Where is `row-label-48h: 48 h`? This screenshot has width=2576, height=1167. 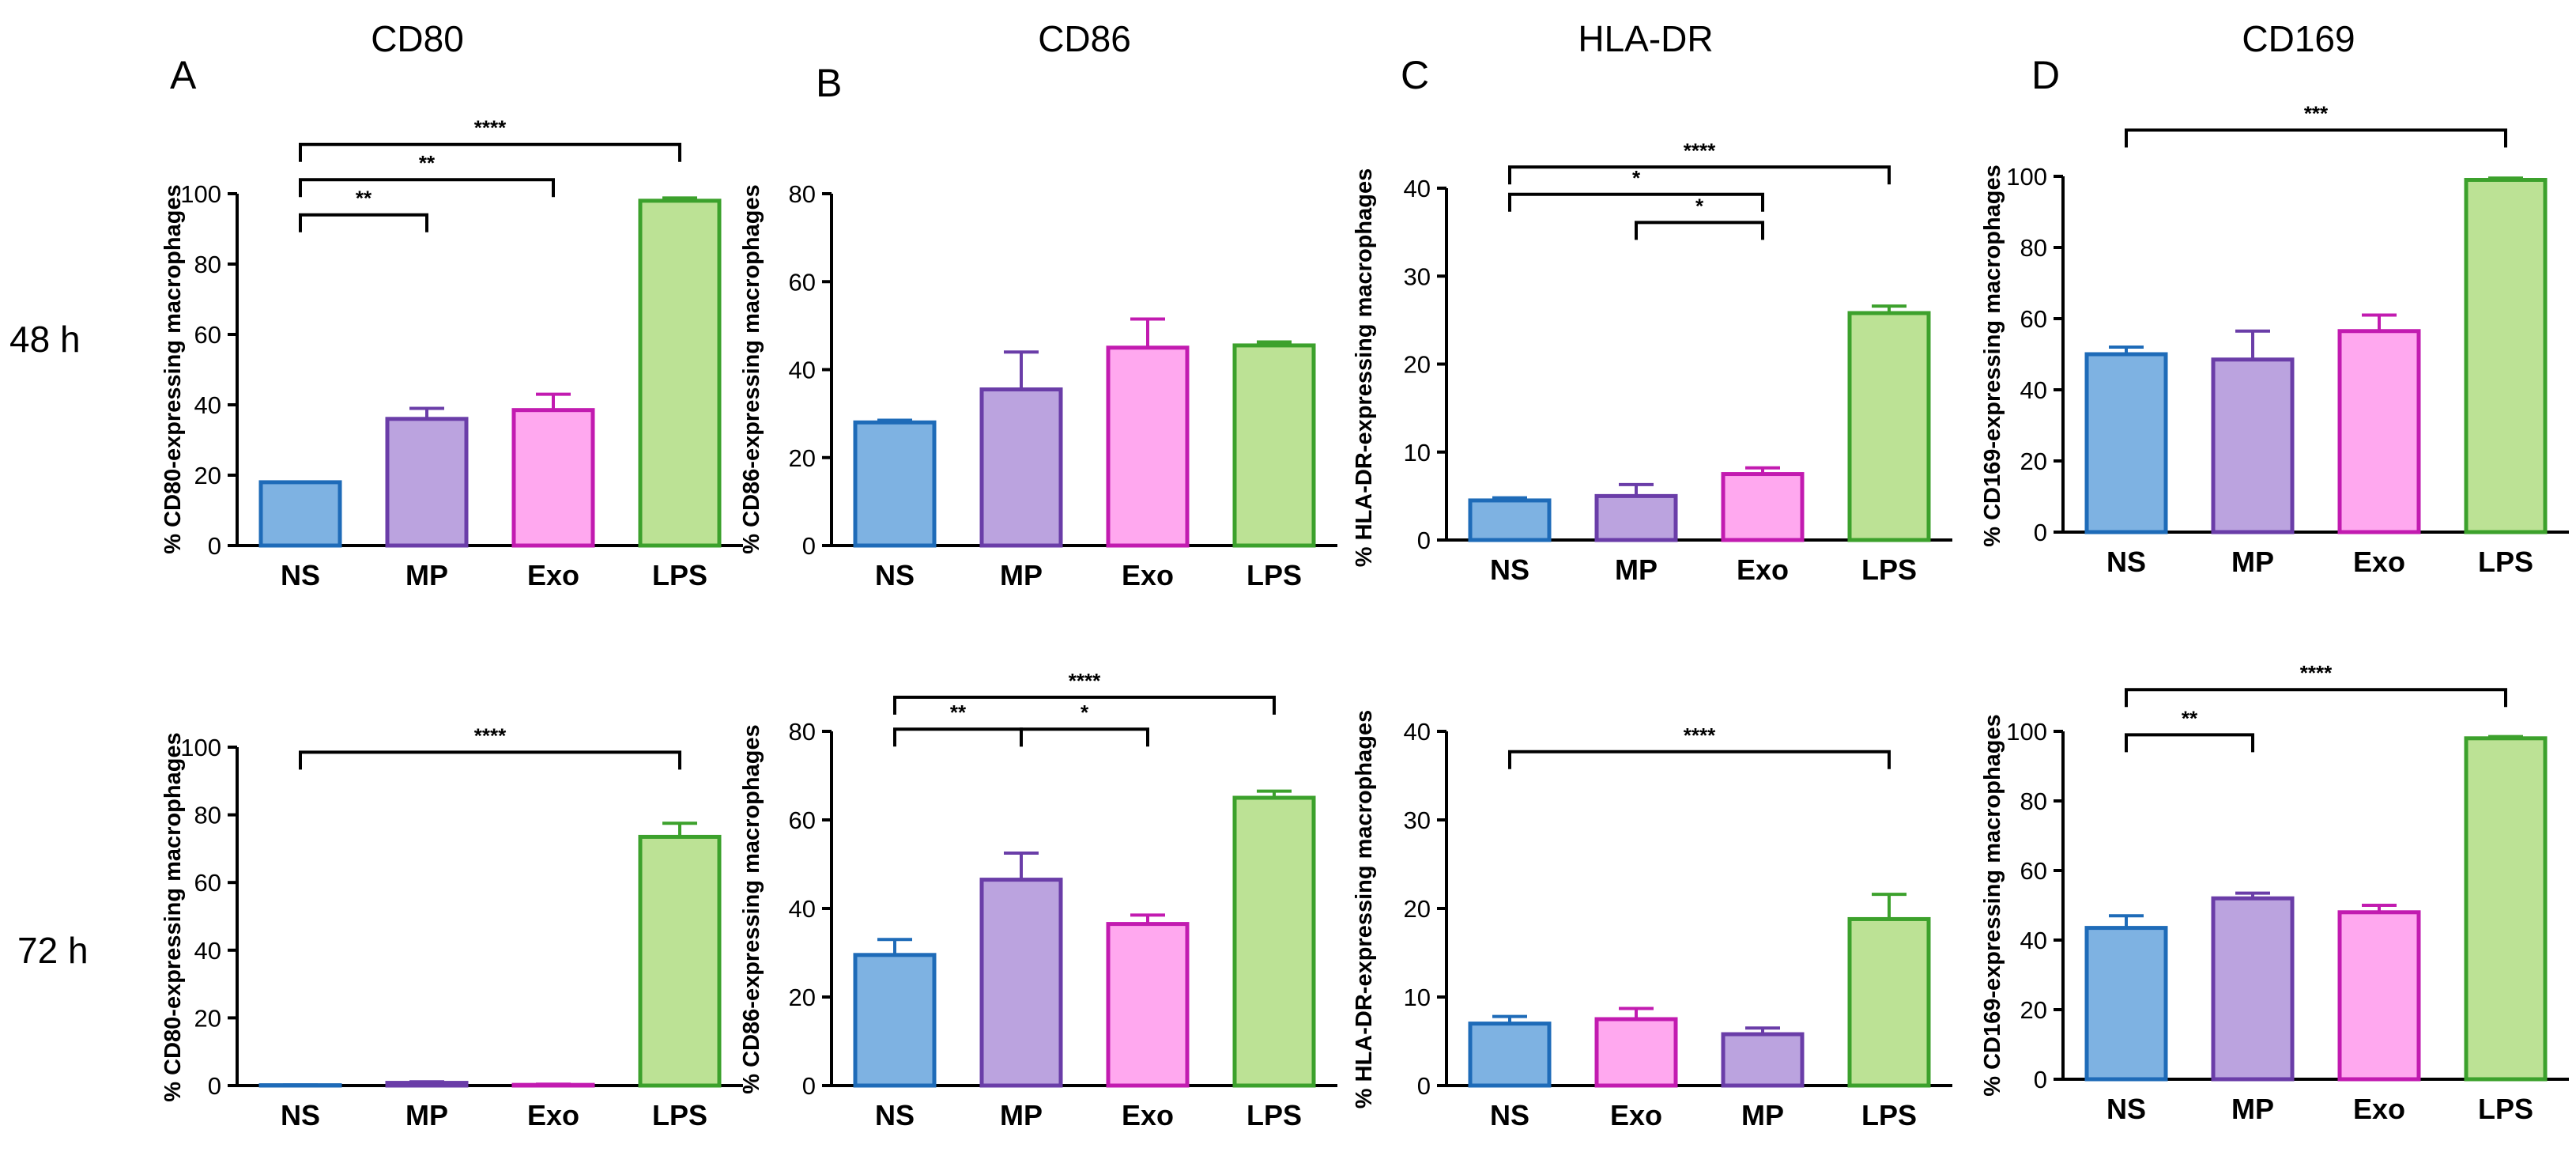
row-label-48h: 48 h is located at coordinates (45, 340).